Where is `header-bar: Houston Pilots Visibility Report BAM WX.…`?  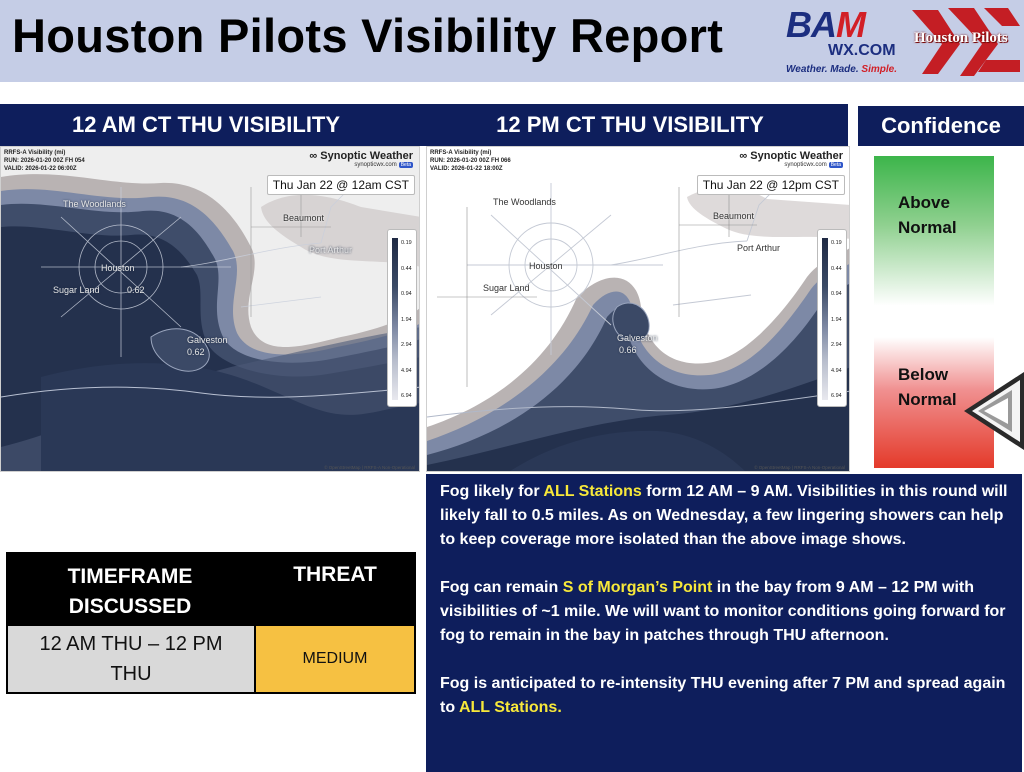 header-bar: Houston Pilots Visibility Report BAM WX.… is located at coordinates (512, 41).